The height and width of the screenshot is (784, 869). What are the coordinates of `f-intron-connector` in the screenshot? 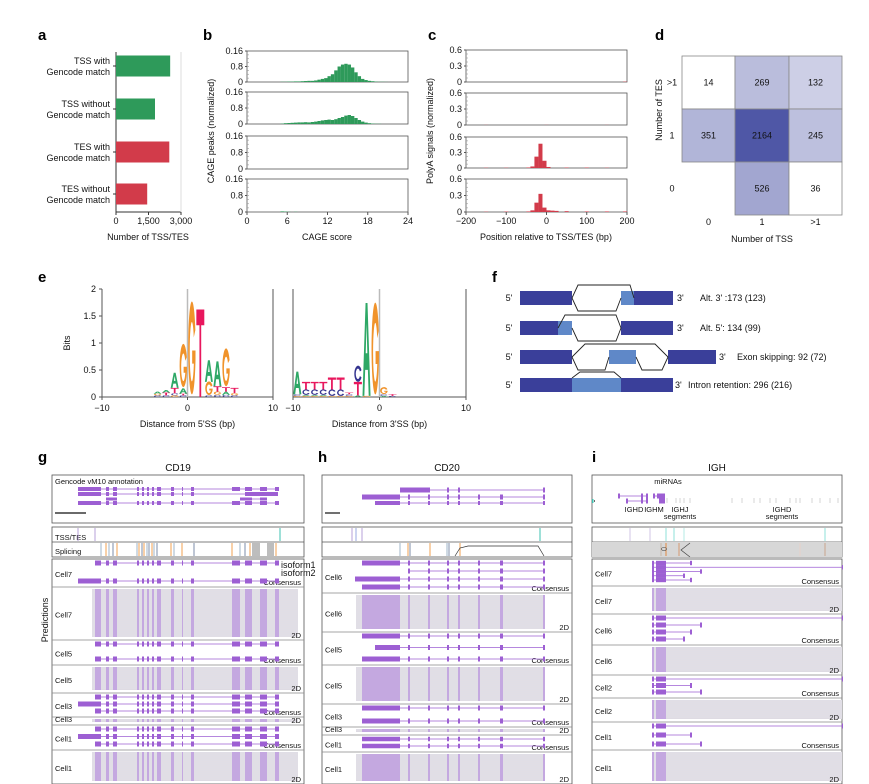 It's located at (596, 334).